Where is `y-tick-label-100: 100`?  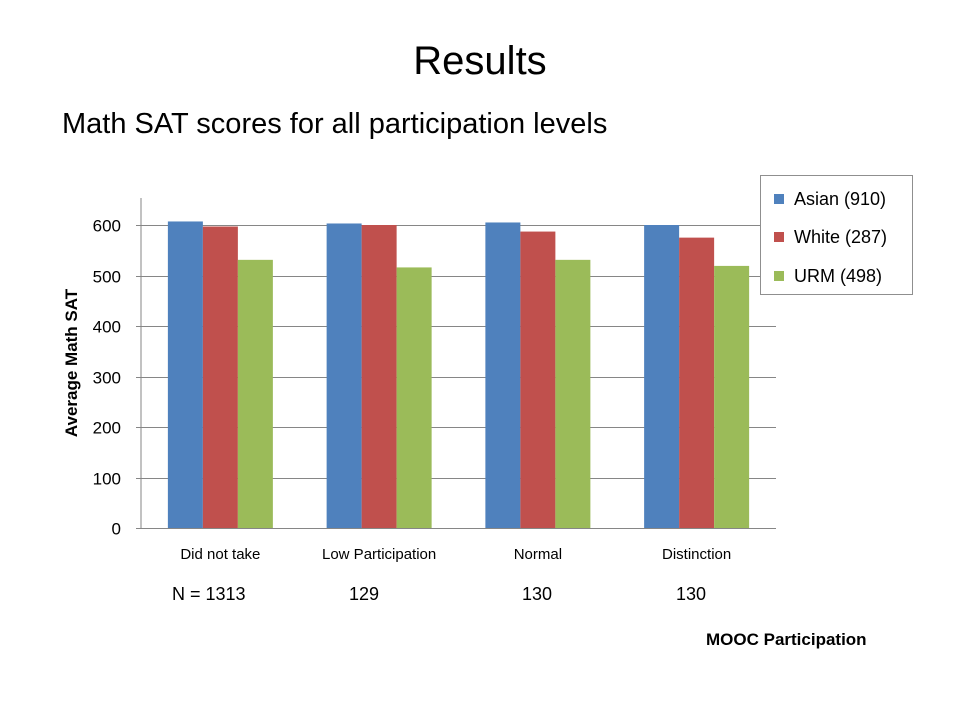 y-tick-label-100: 100 is located at coordinates (107, 479).